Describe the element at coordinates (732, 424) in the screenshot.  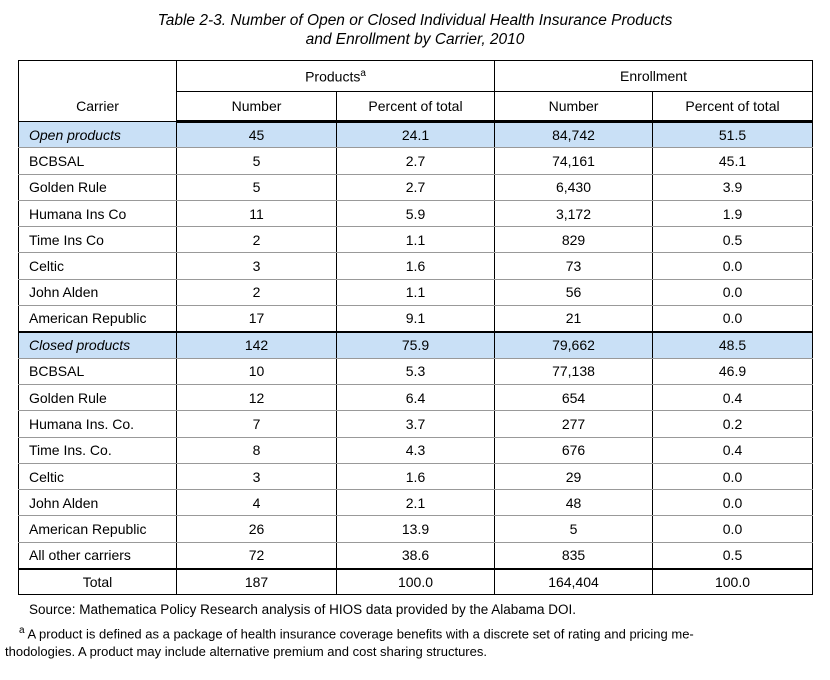
I see `value-cell: 0.2` at that location.